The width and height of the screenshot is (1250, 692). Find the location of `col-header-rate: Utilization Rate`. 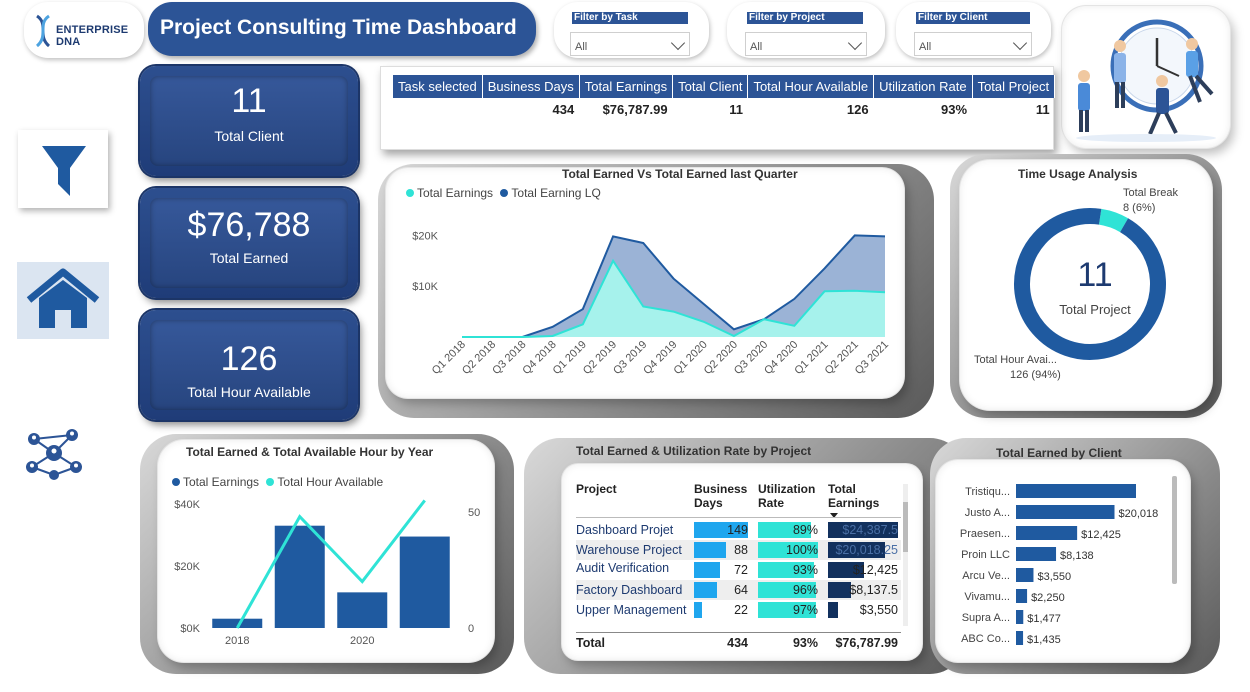

col-header-rate: Utilization Rate is located at coordinates (787, 496).